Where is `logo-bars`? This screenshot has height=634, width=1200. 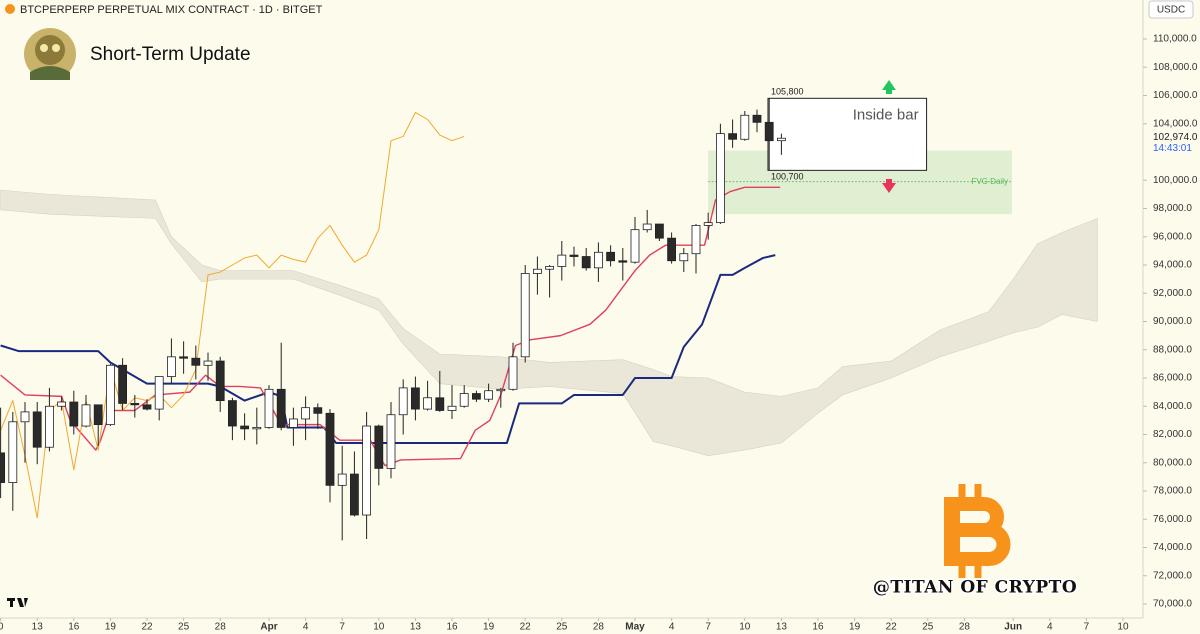
logo-bars is located at coordinates (970, 531).